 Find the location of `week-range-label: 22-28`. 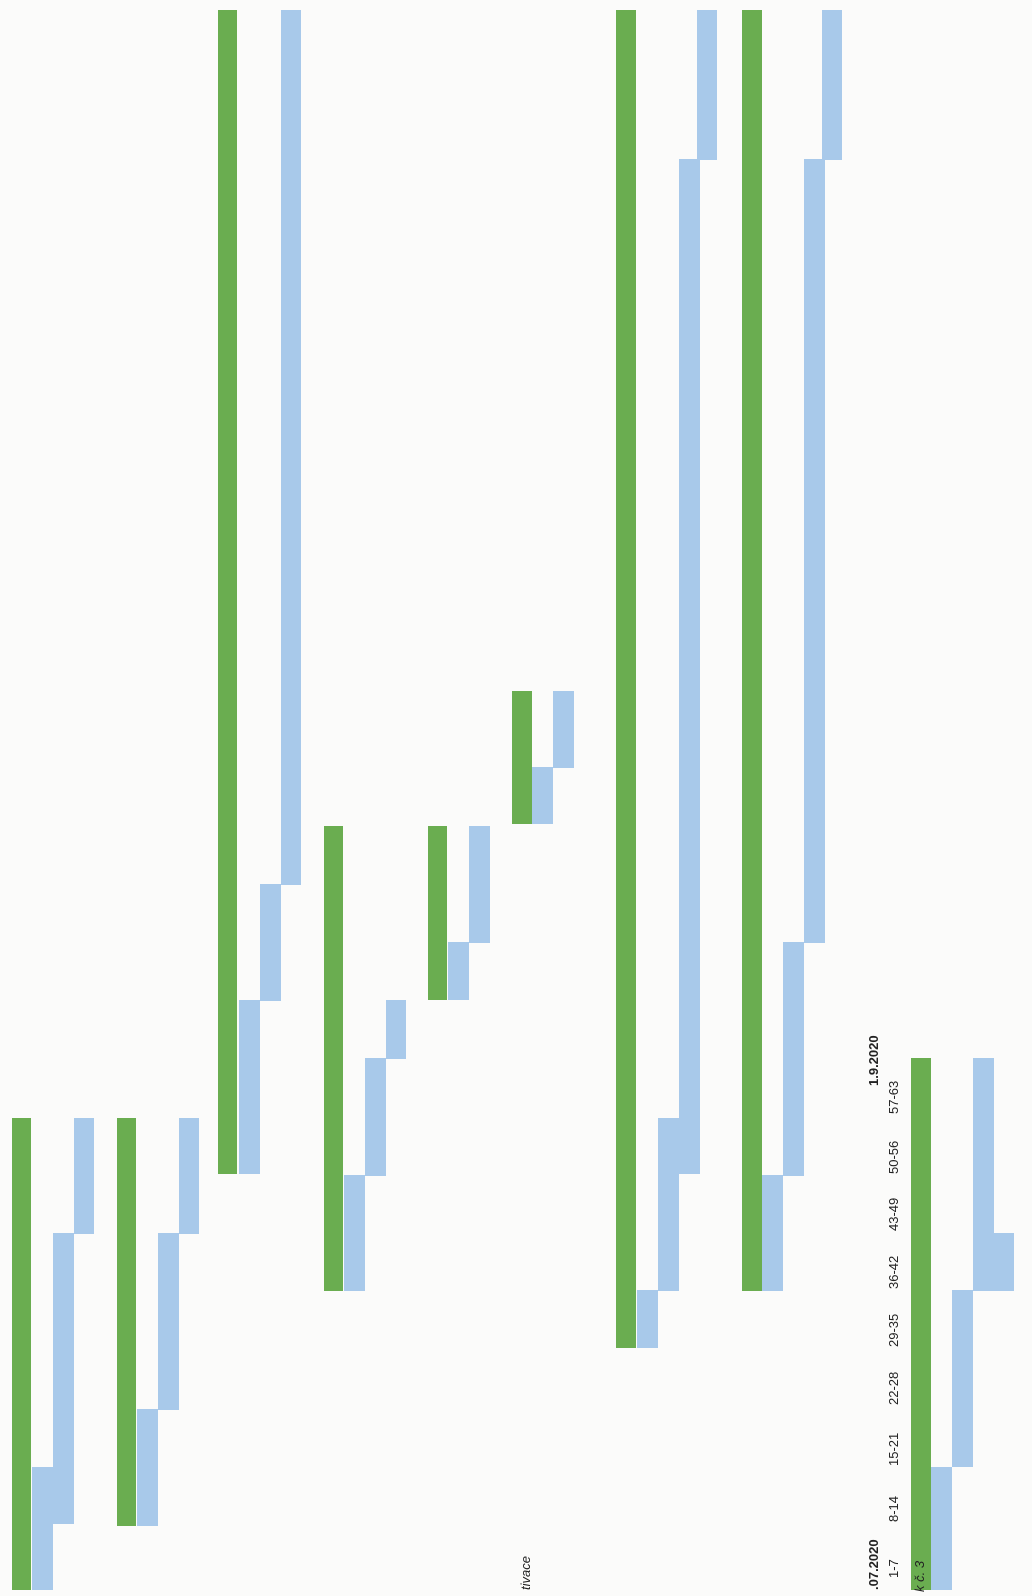

week-range-label: 22-28 is located at coordinates (893, 1388).